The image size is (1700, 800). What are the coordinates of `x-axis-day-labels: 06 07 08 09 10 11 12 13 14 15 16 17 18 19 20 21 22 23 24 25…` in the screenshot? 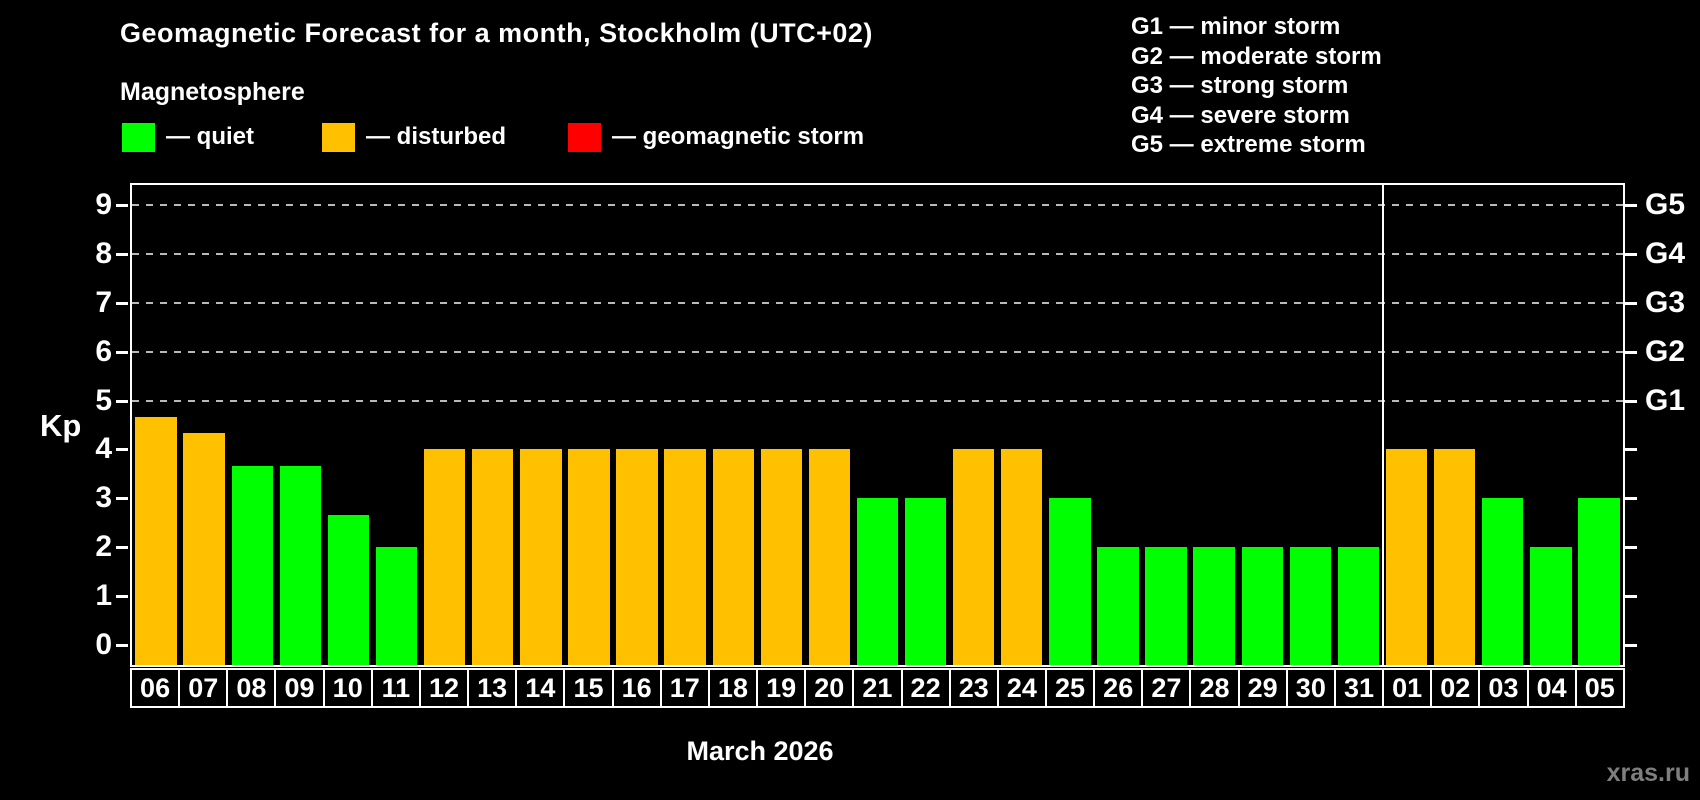 It's located at (877, 688).